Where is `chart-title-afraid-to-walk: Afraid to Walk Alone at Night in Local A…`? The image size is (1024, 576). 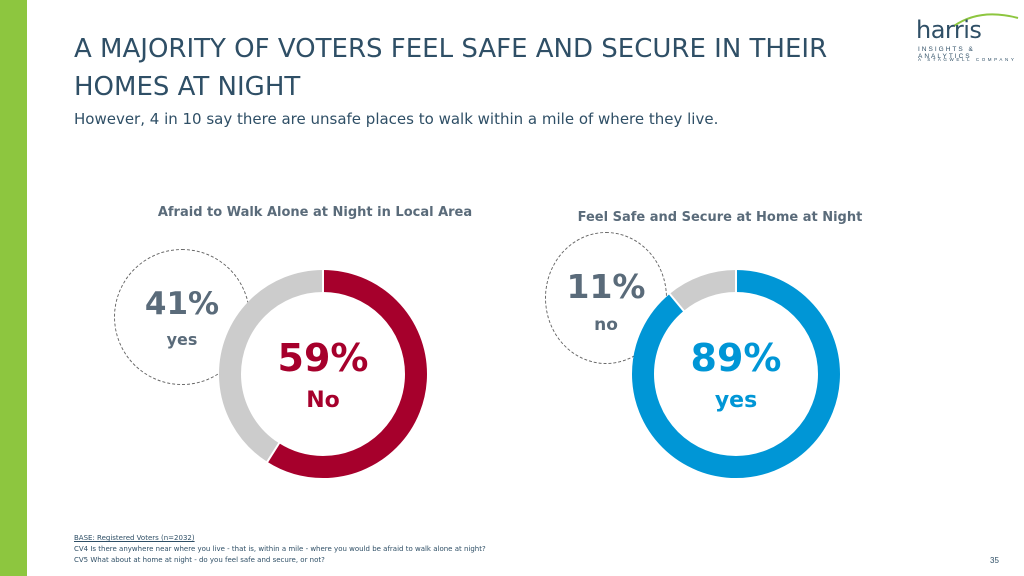 chart-title-afraid-to-walk: Afraid to Walk Alone at Night in Local A… is located at coordinates (315, 212).